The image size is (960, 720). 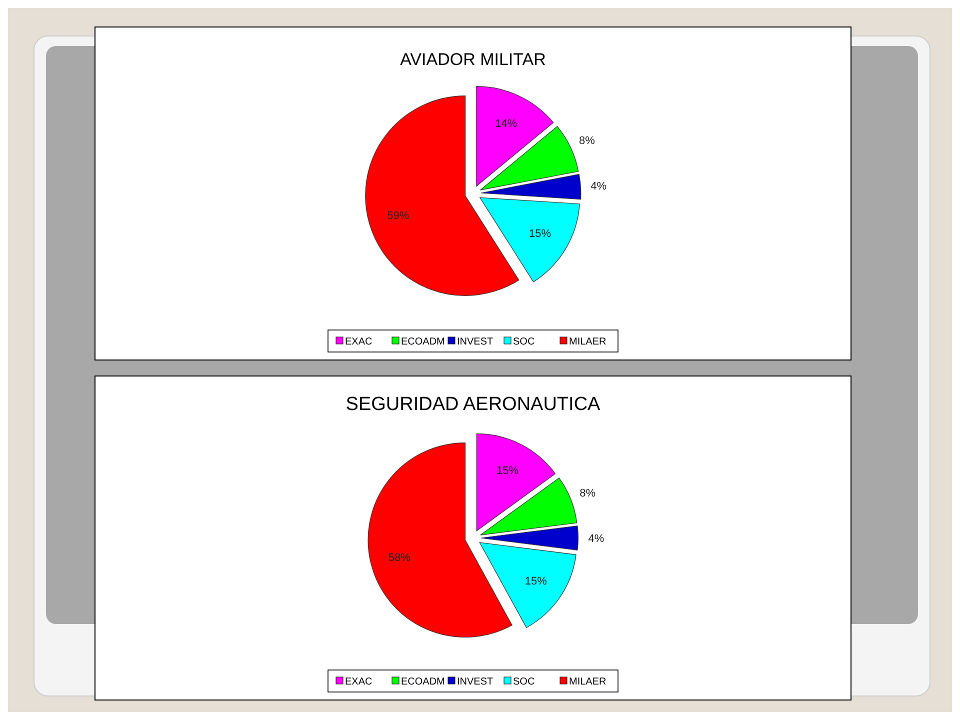 What do you see at coordinates (506, 124) in the screenshot?
I see `data-label: 14%` at bounding box center [506, 124].